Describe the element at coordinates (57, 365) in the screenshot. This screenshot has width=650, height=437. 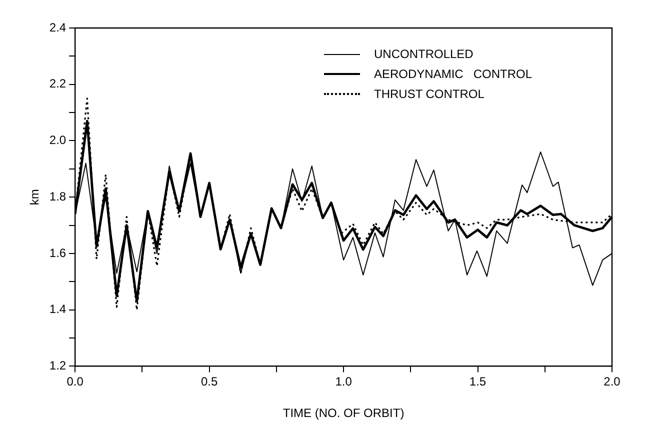
I see `y-tick-label: 1.2` at that location.